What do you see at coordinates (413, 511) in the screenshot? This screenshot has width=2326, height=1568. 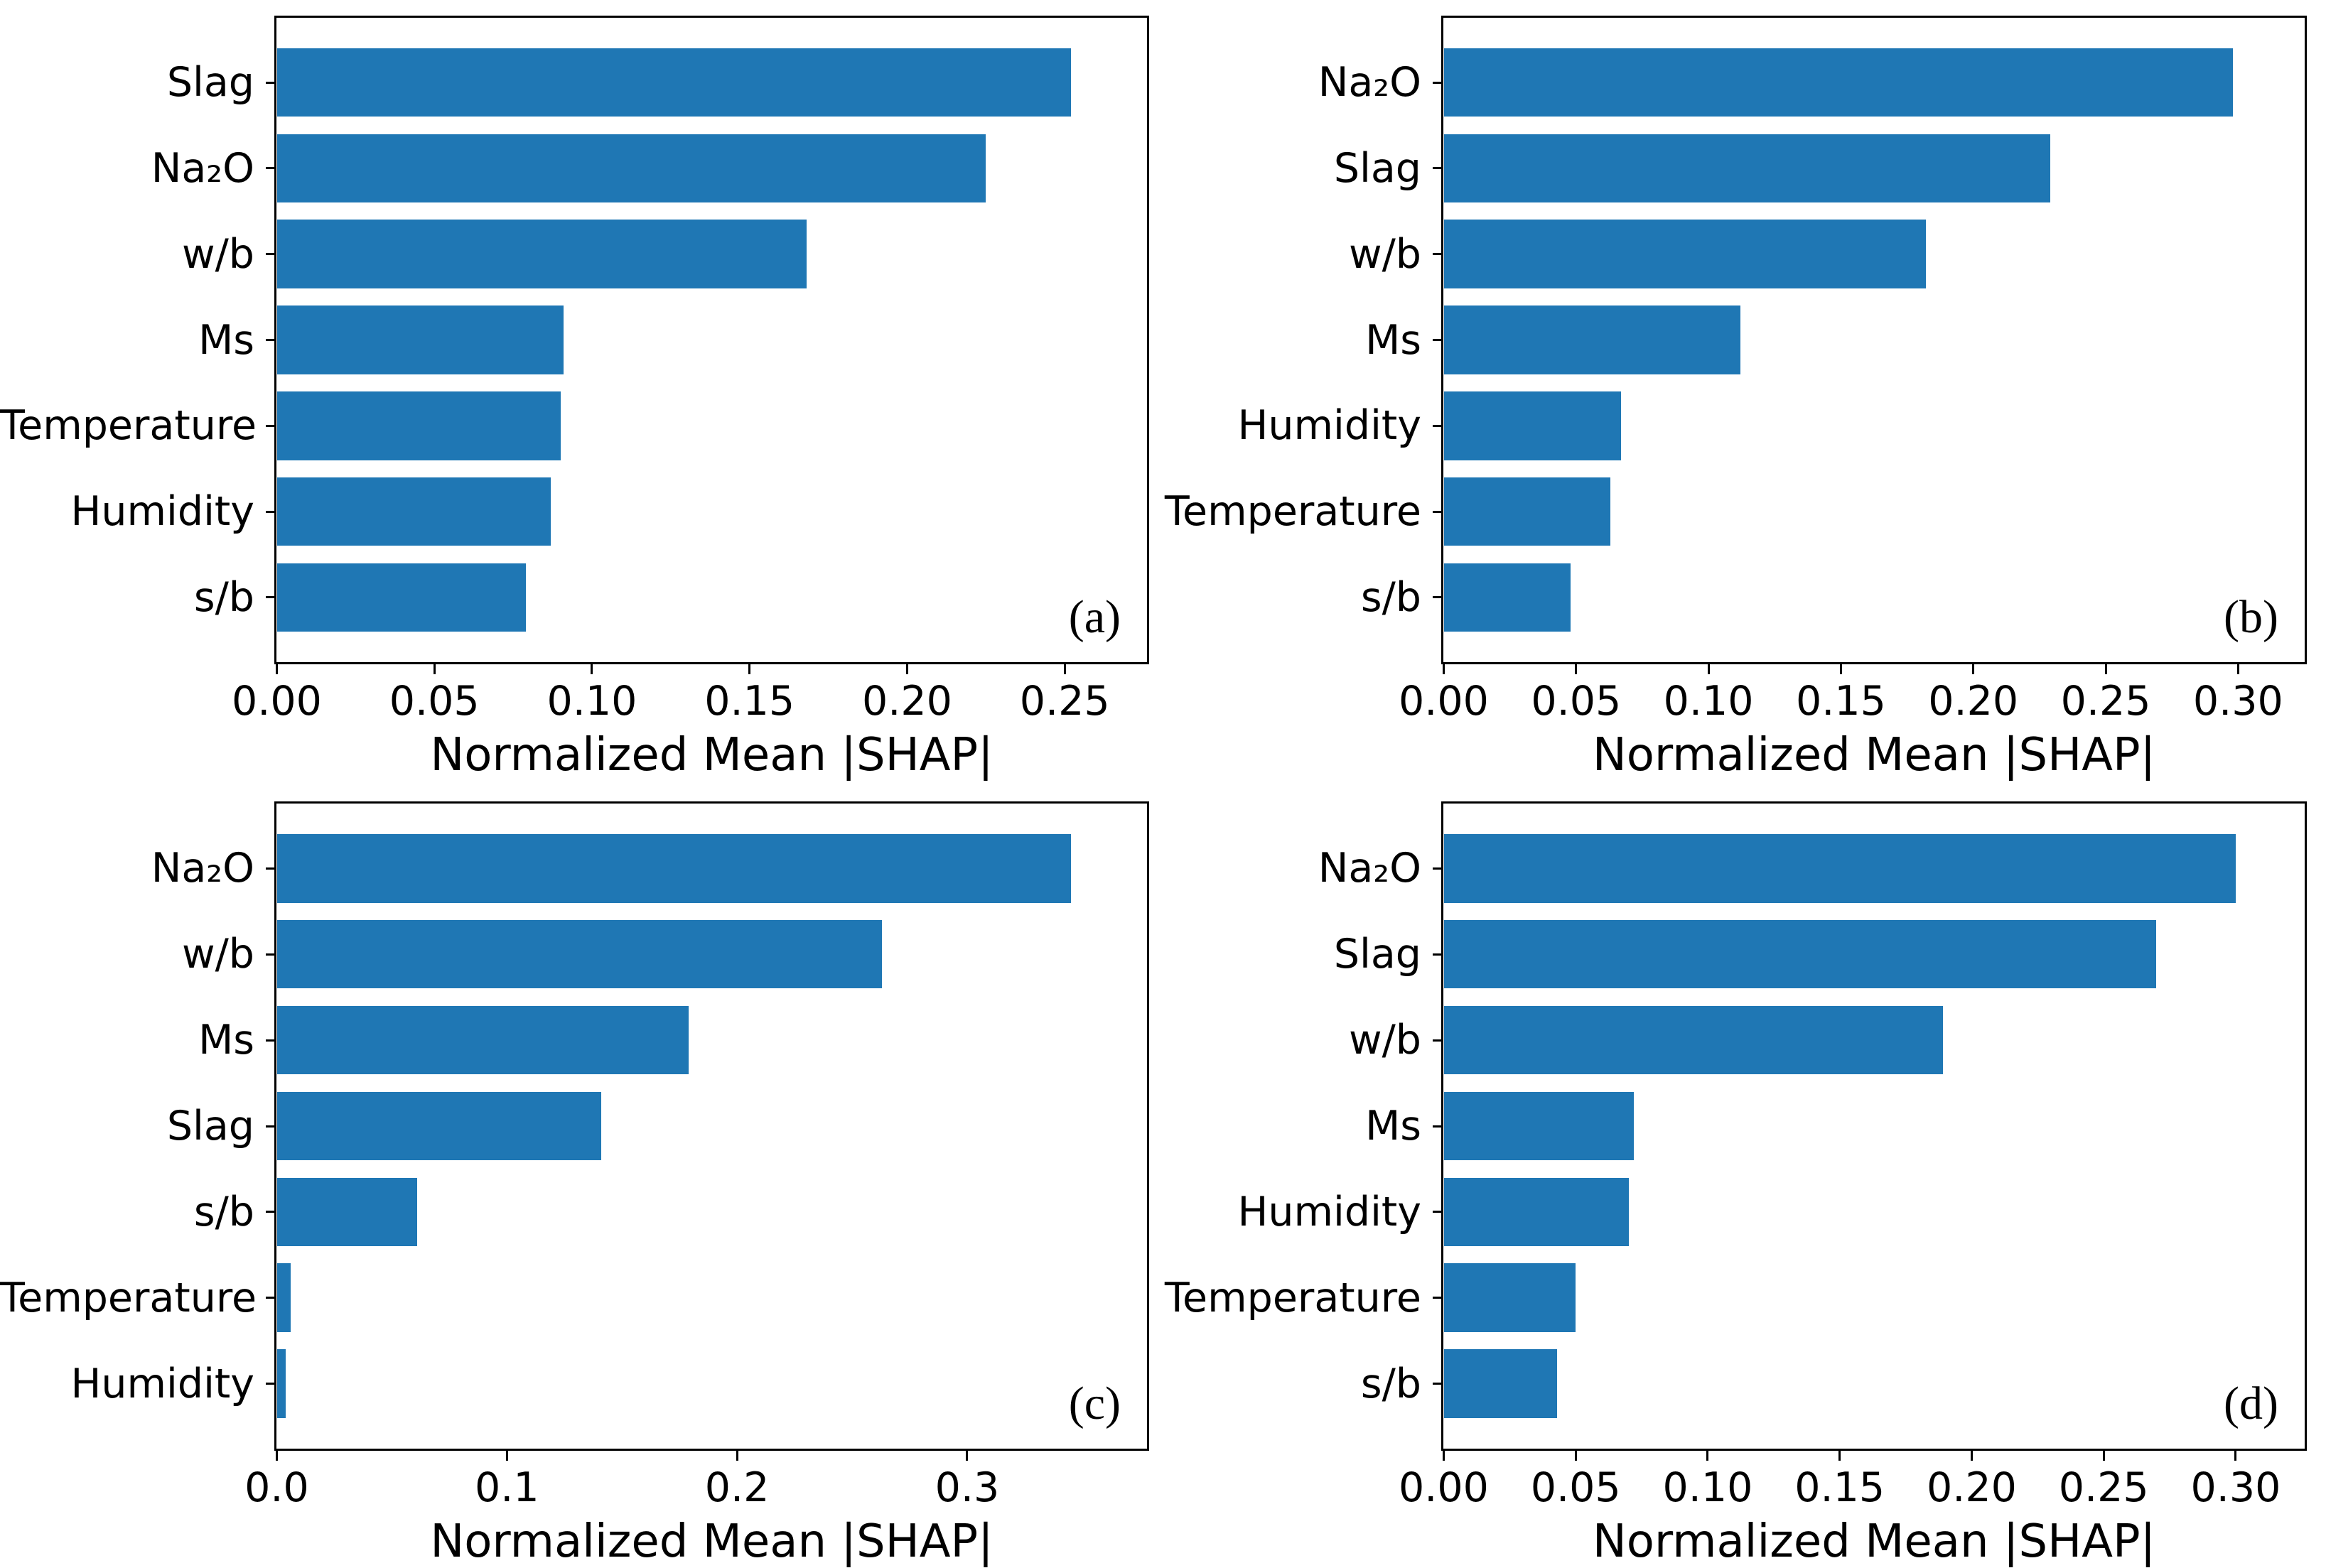 I see `bar-a-humidity` at bounding box center [413, 511].